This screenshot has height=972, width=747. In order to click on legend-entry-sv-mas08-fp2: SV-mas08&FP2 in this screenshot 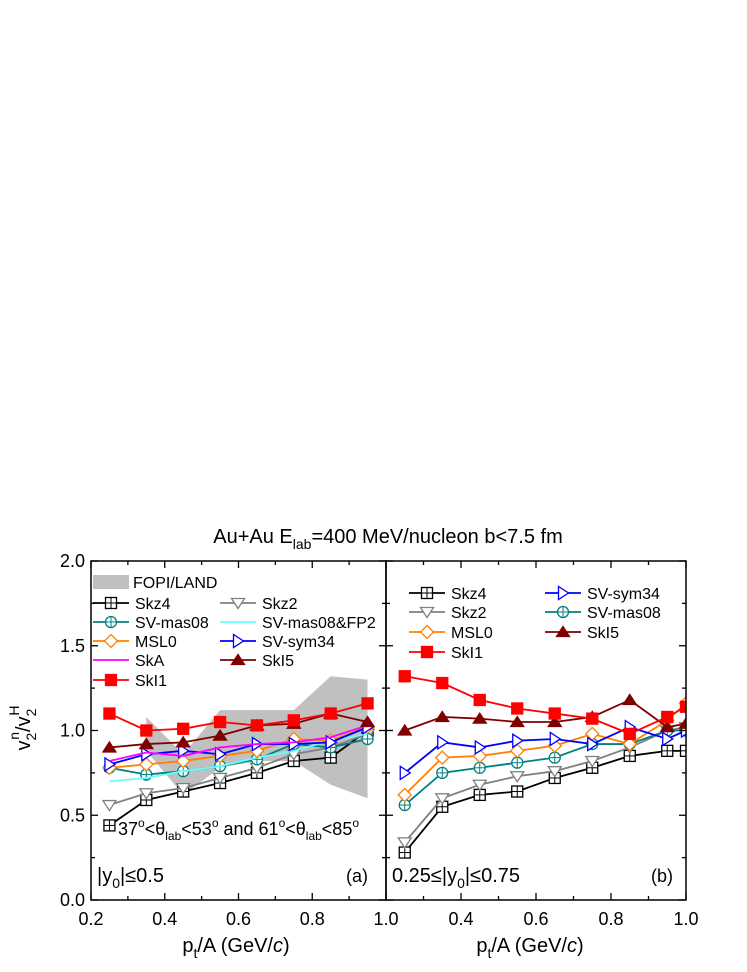, I will do `click(298, 623)`.